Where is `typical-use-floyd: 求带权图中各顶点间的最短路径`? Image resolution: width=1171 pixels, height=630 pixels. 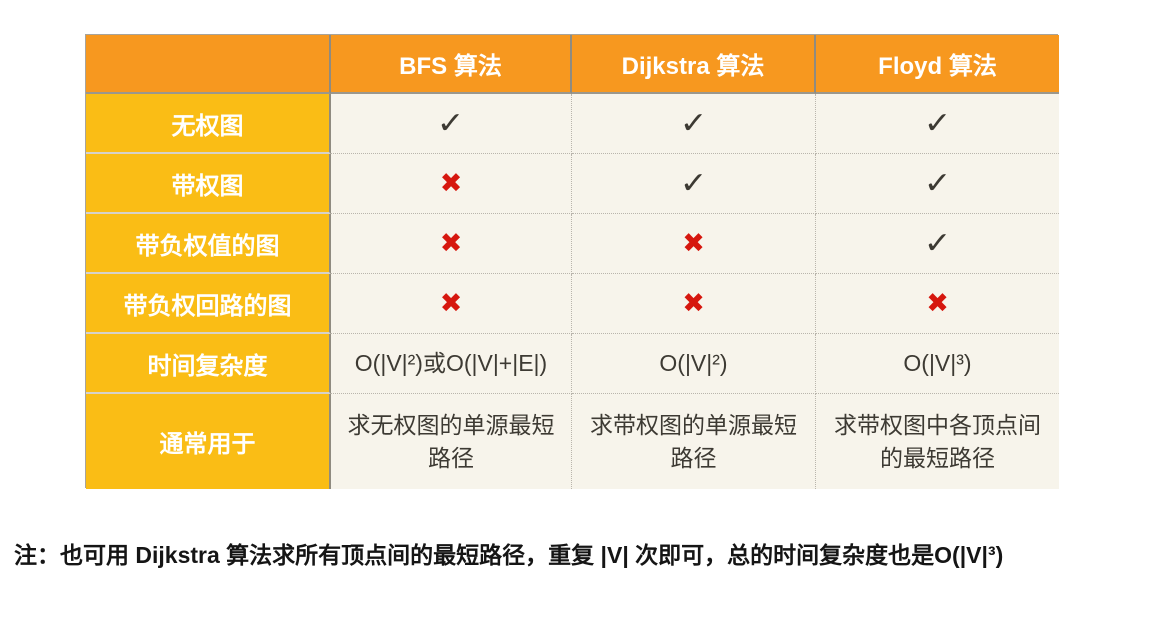 typical-use-floyd: 求带权图中各顶点间的最短路径 is located at coordinates (937, 441).